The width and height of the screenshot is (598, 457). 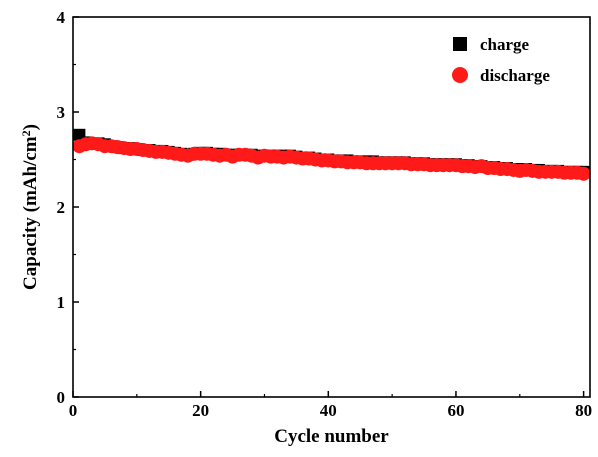 What do you see at coordinates (505, 44) in the screenshot?
I see `legend-charge-label: charge` at bounding box center [505, 44].